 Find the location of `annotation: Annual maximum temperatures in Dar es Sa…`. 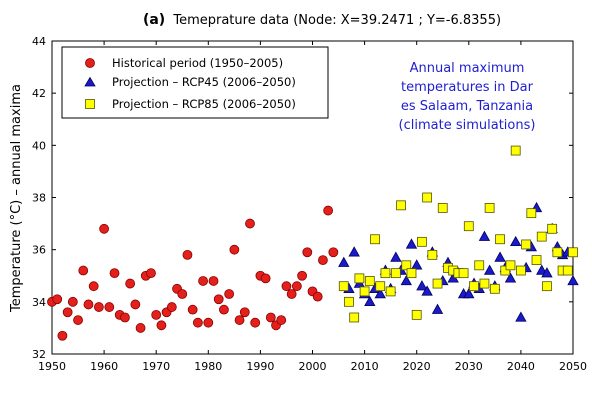

annotation: Annual maximum temperatures in Dar es Sa… is located at coordinates (467, 97).